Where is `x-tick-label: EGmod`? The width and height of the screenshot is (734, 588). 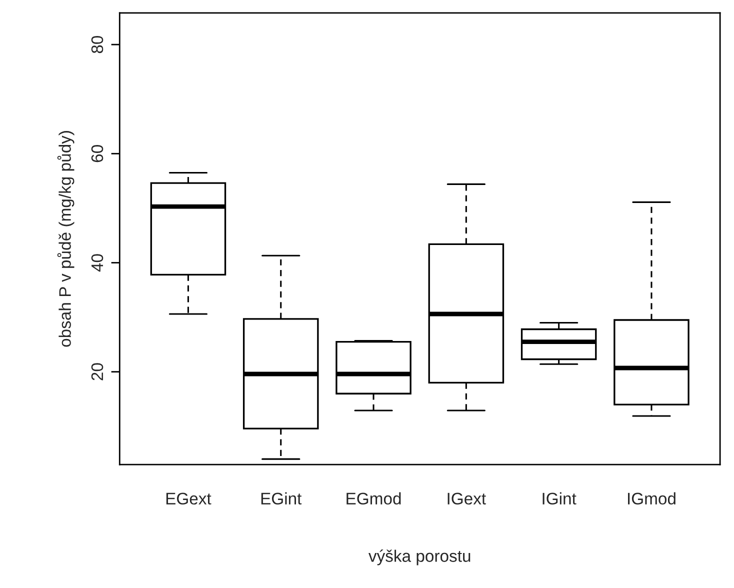 x-tick-label: EGmod is located at coordinates (373, 498).